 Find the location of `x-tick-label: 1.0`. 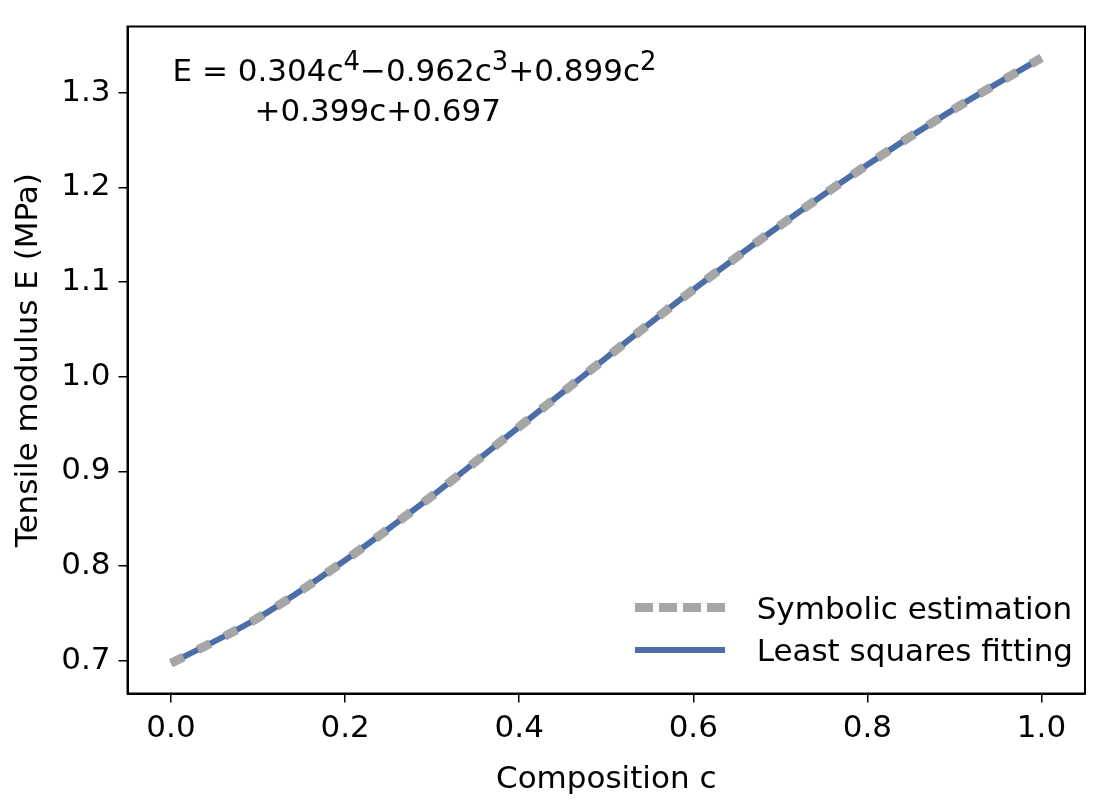

x-tick-label: 1.0 is located at coordinates (1041, 726).